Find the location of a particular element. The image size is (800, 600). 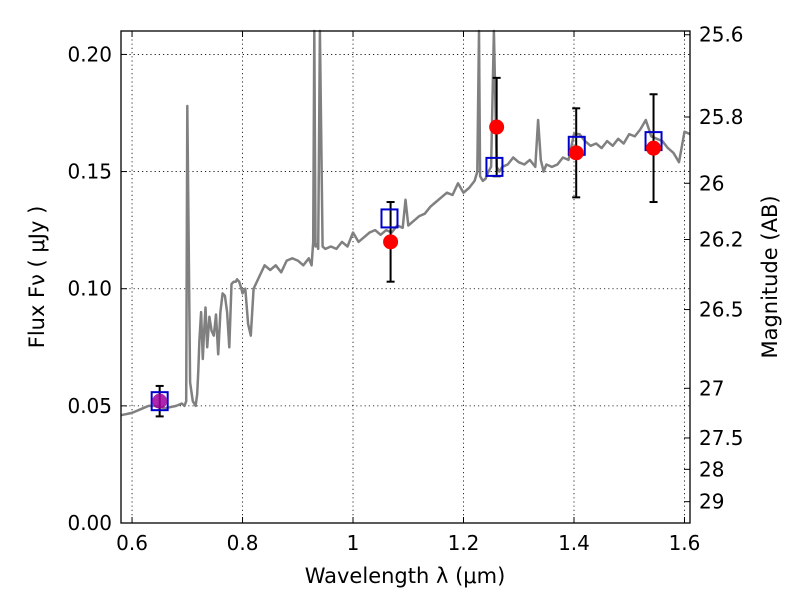

mag-tick-label: 26.5 is located at coordinates (721, 310).